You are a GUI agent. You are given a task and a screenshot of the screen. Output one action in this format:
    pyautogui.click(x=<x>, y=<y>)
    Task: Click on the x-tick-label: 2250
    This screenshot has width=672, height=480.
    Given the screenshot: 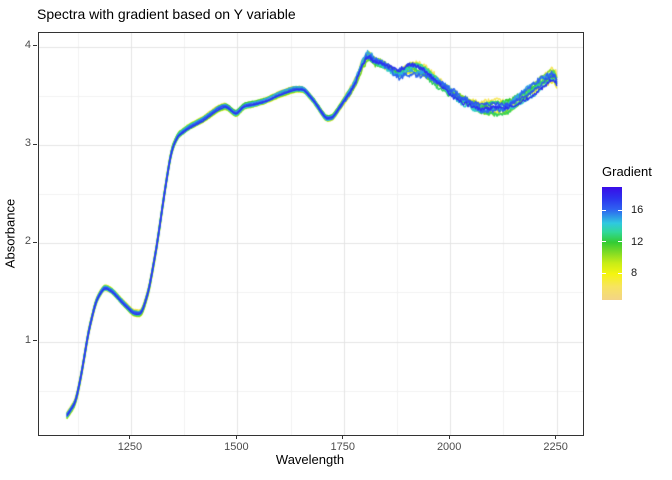 What is the action you would take?
    pyautogui.click(x=555, y=447)
    